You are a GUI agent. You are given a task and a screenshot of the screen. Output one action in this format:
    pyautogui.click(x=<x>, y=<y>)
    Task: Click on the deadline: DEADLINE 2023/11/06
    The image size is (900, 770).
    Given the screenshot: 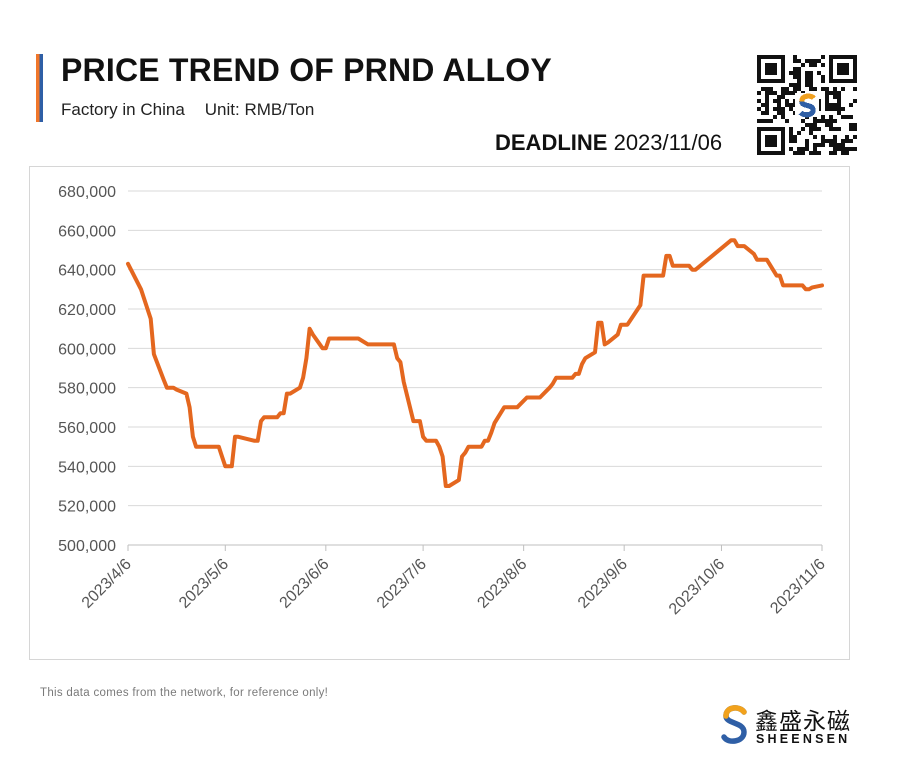 What is the action you would take?
    pyautogui.click(x=608, y=143)
    